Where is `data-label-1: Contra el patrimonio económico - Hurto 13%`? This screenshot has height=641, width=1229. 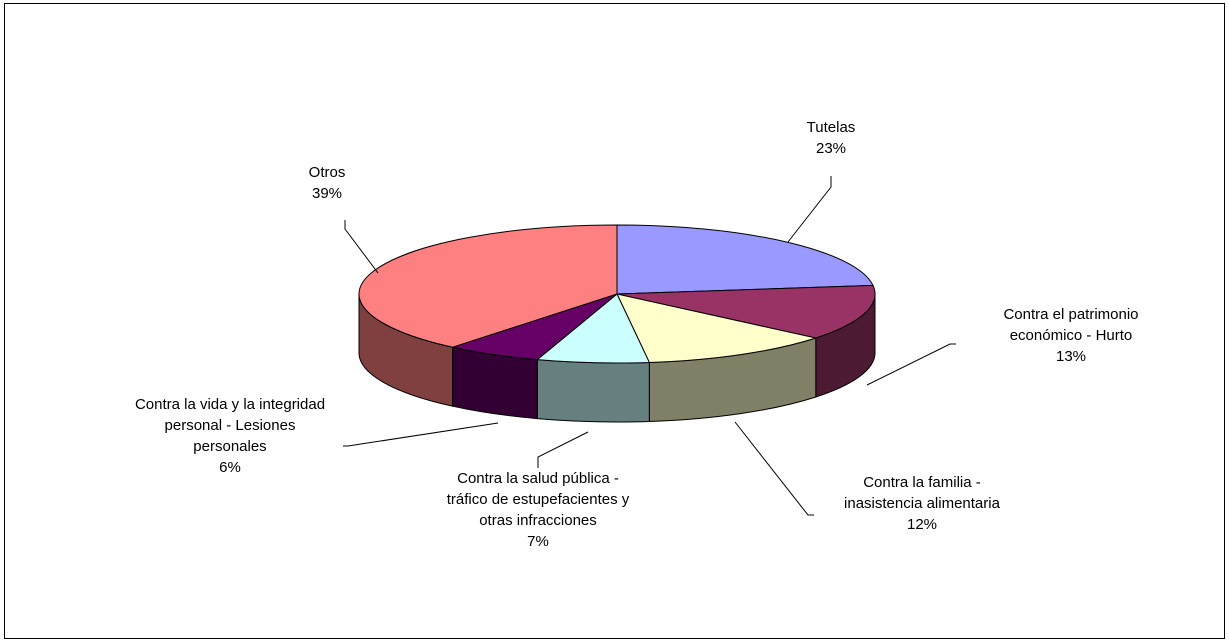
data-label-1: Contra el patrimonio económico - Hurto 13% is located at coordinates (1070, 335).